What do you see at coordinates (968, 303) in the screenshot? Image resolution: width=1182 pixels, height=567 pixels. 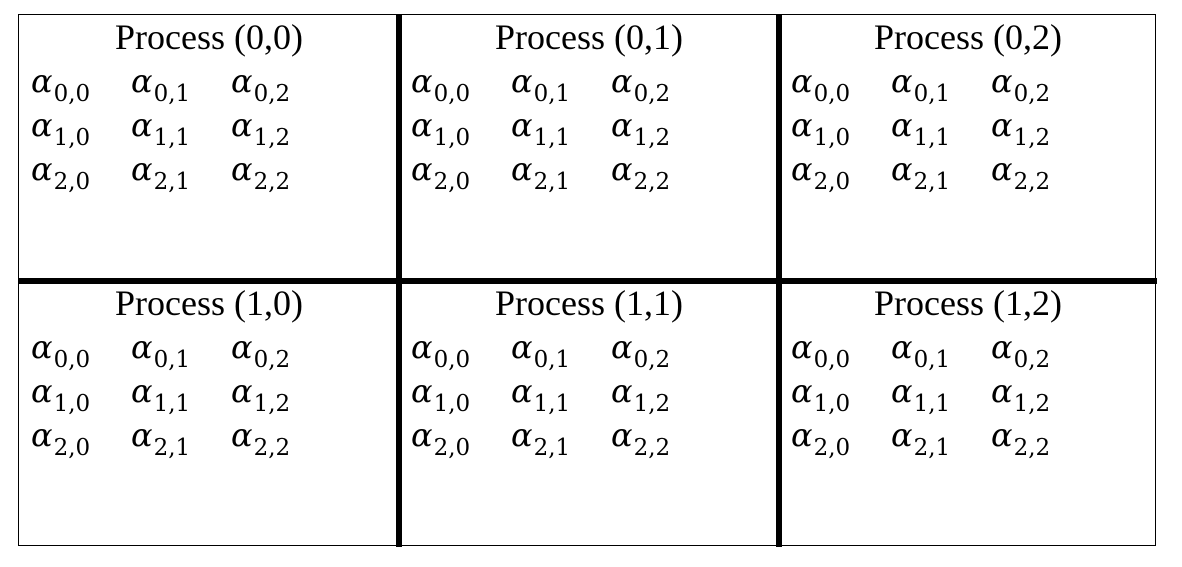 I see `process-title: Process (1,2)` at bounding box center [968, 303].